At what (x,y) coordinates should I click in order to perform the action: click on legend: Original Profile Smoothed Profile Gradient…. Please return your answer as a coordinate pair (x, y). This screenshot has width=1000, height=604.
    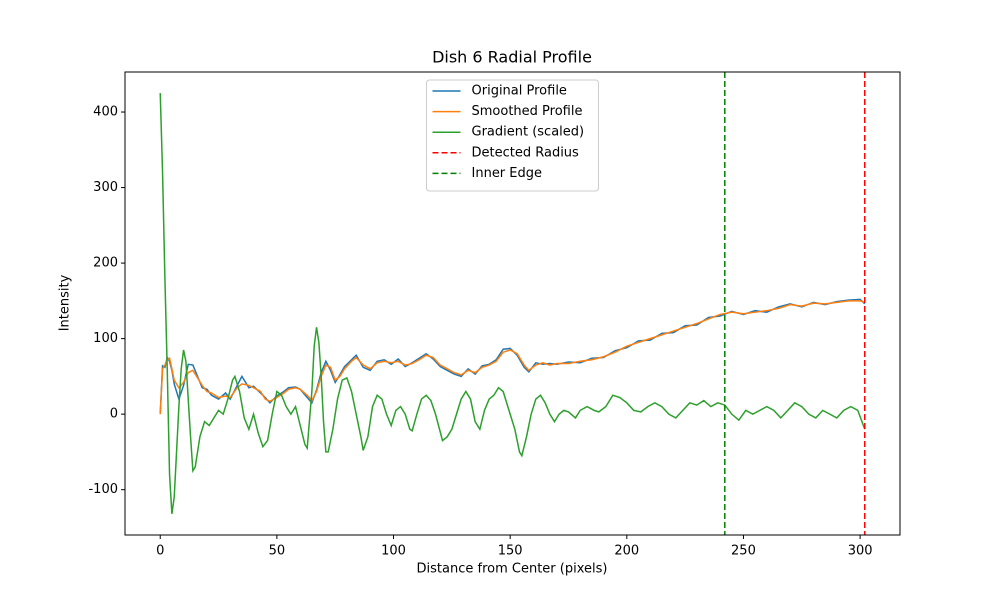
    Looking at the image, I should click on (512, 135).